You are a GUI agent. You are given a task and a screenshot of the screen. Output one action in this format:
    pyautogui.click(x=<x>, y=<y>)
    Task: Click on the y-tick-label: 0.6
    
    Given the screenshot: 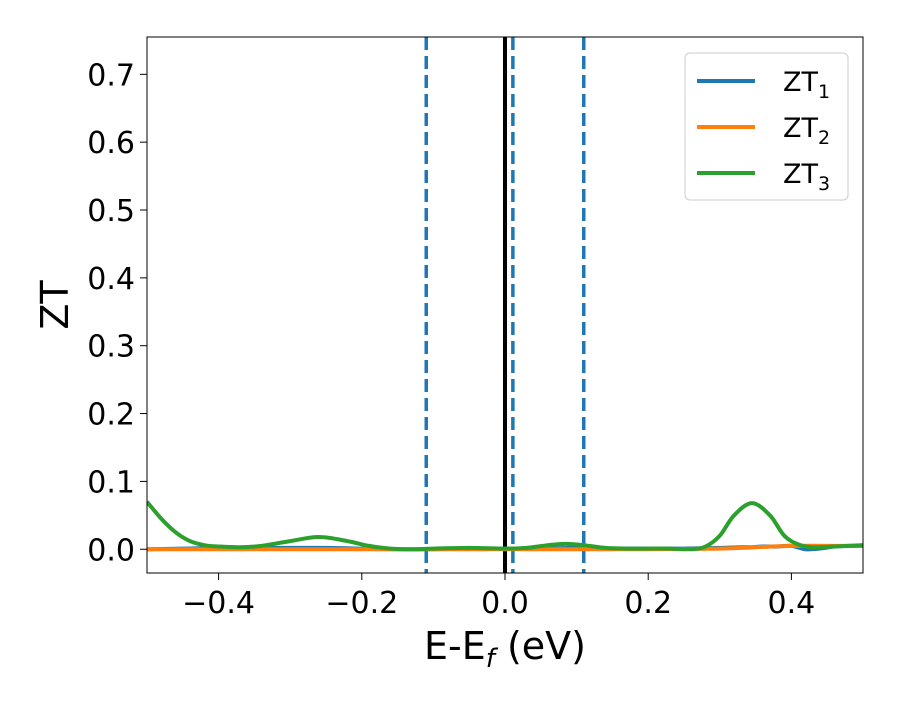 What is the action you would take?
    pyautogui.click(x=111, y=143)
    